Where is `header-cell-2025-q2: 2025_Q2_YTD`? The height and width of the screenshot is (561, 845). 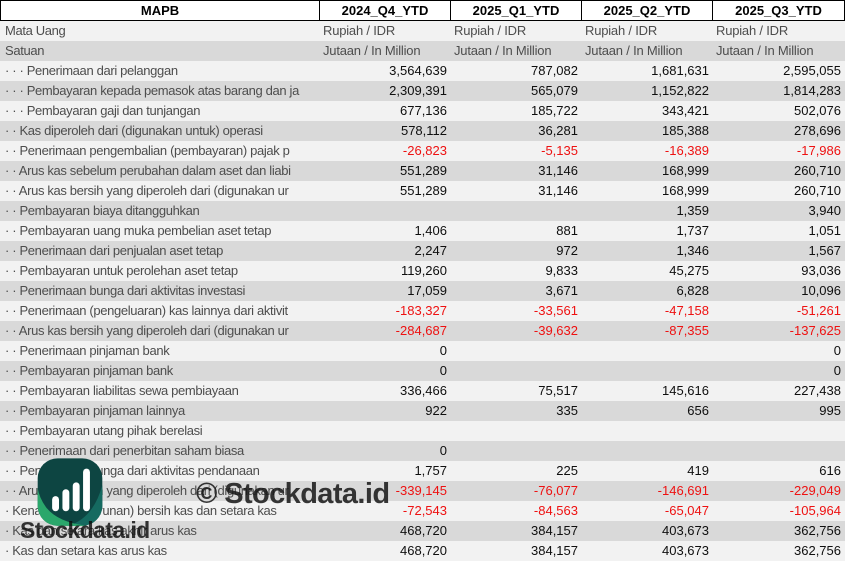
header-cell-2025-q2: 2025_Q2_YTD is located at coordinates (647, 10).